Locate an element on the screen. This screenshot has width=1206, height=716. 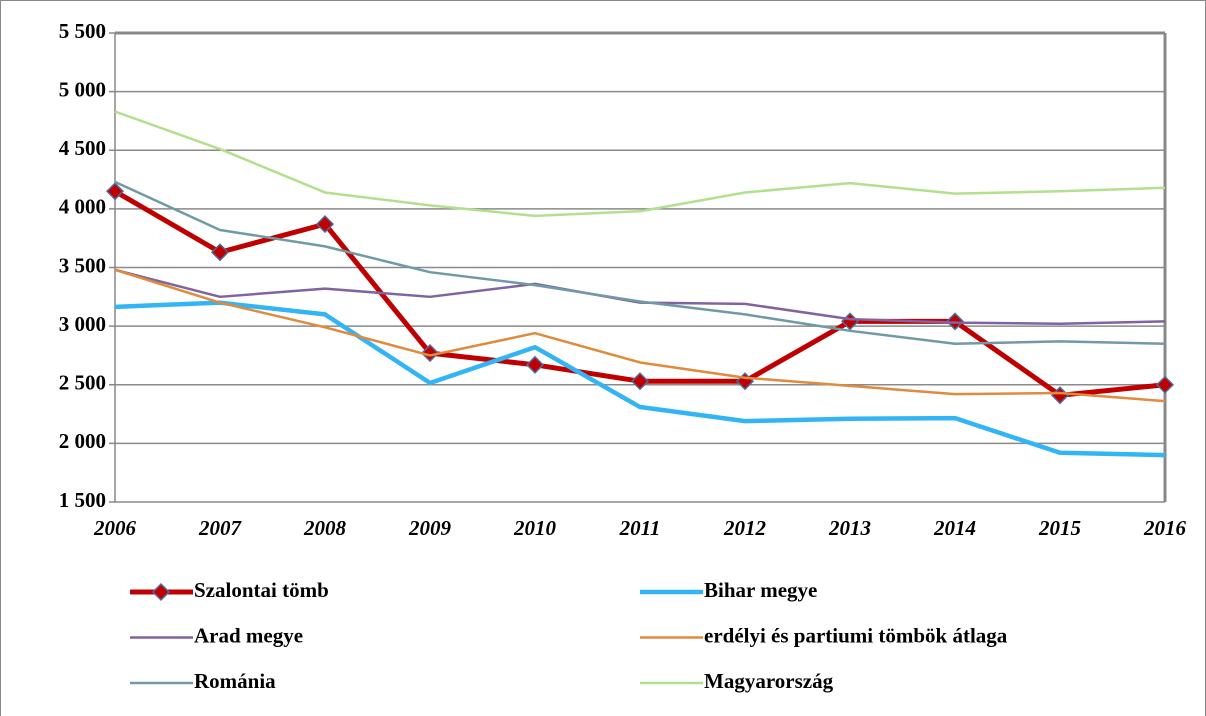
y-tick-label: 2 000 is located at coordinates (82, 441).